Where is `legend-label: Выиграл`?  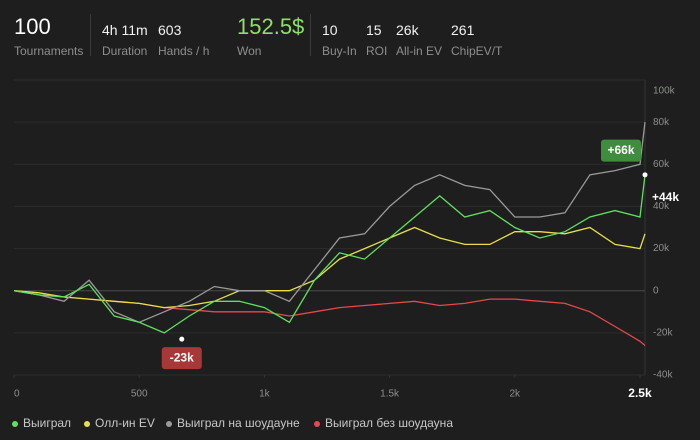
legend-label: Выиграл is located at coordinates (47, 423).